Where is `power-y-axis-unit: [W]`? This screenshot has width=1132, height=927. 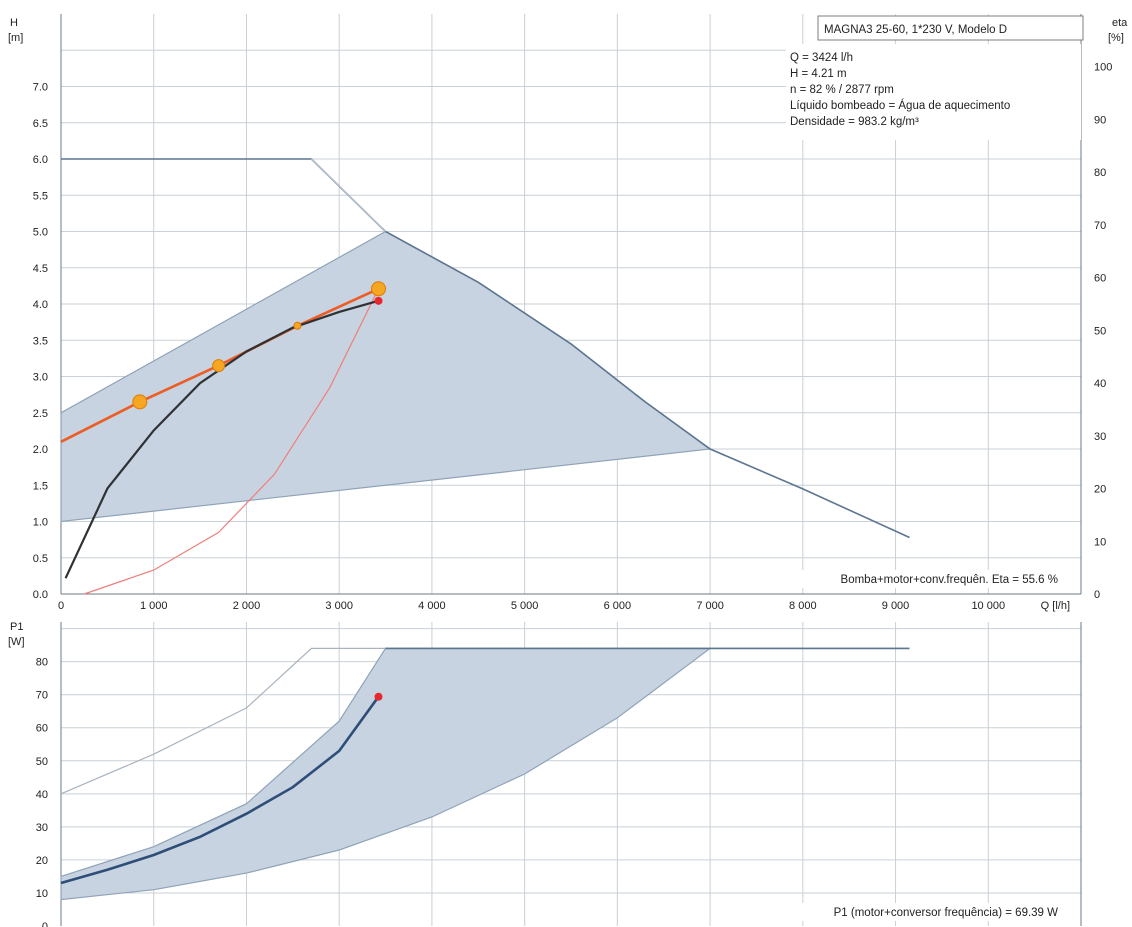 power-y-axis-unit: [W] is located at coordinates (16, 642).